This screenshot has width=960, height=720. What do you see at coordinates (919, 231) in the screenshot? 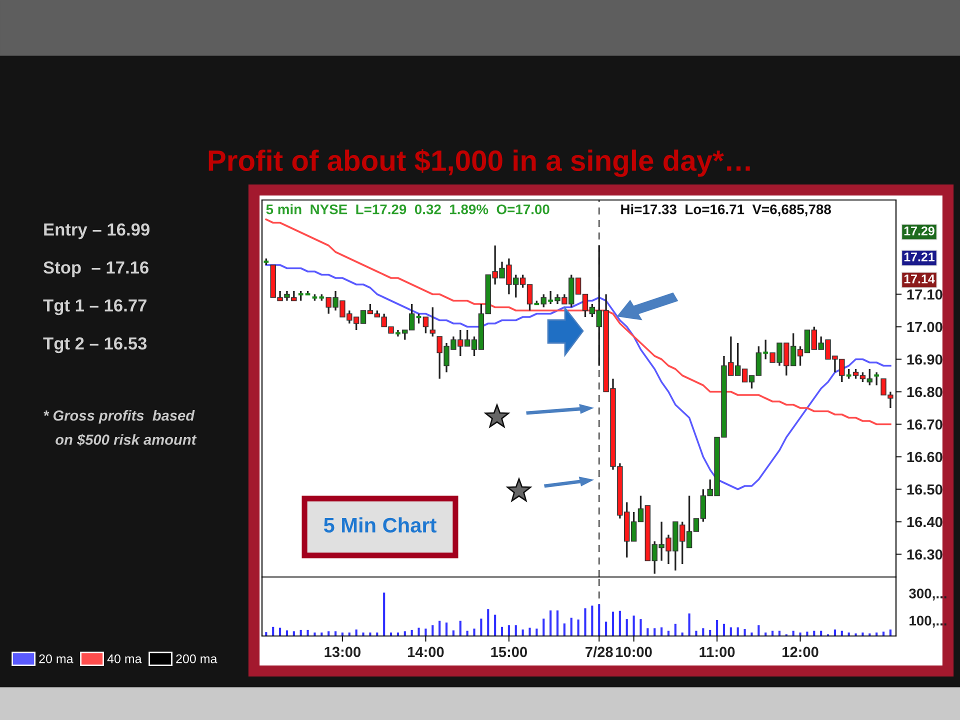
I see `text: 17.29` at bounding box center [919, 231].